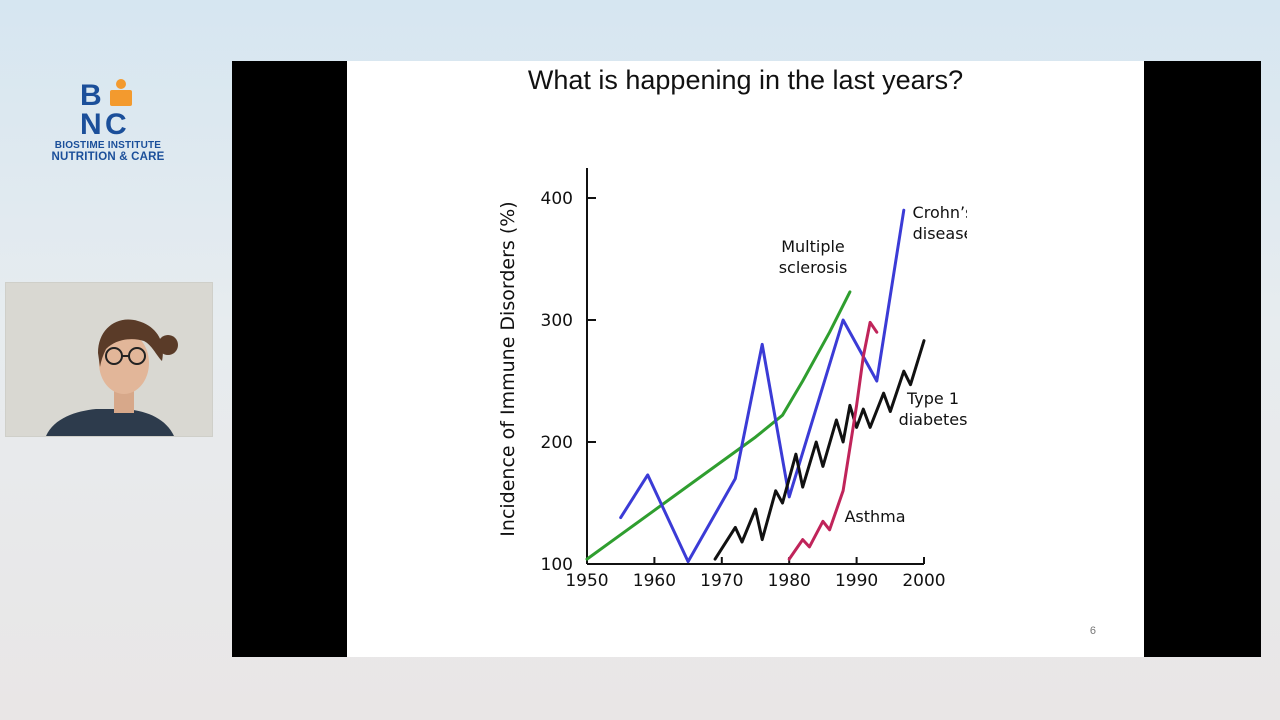  What do you see at coordinates (91, 95) in the screenshot?
I see `svg-text: B` at bounding box center [91, 95].